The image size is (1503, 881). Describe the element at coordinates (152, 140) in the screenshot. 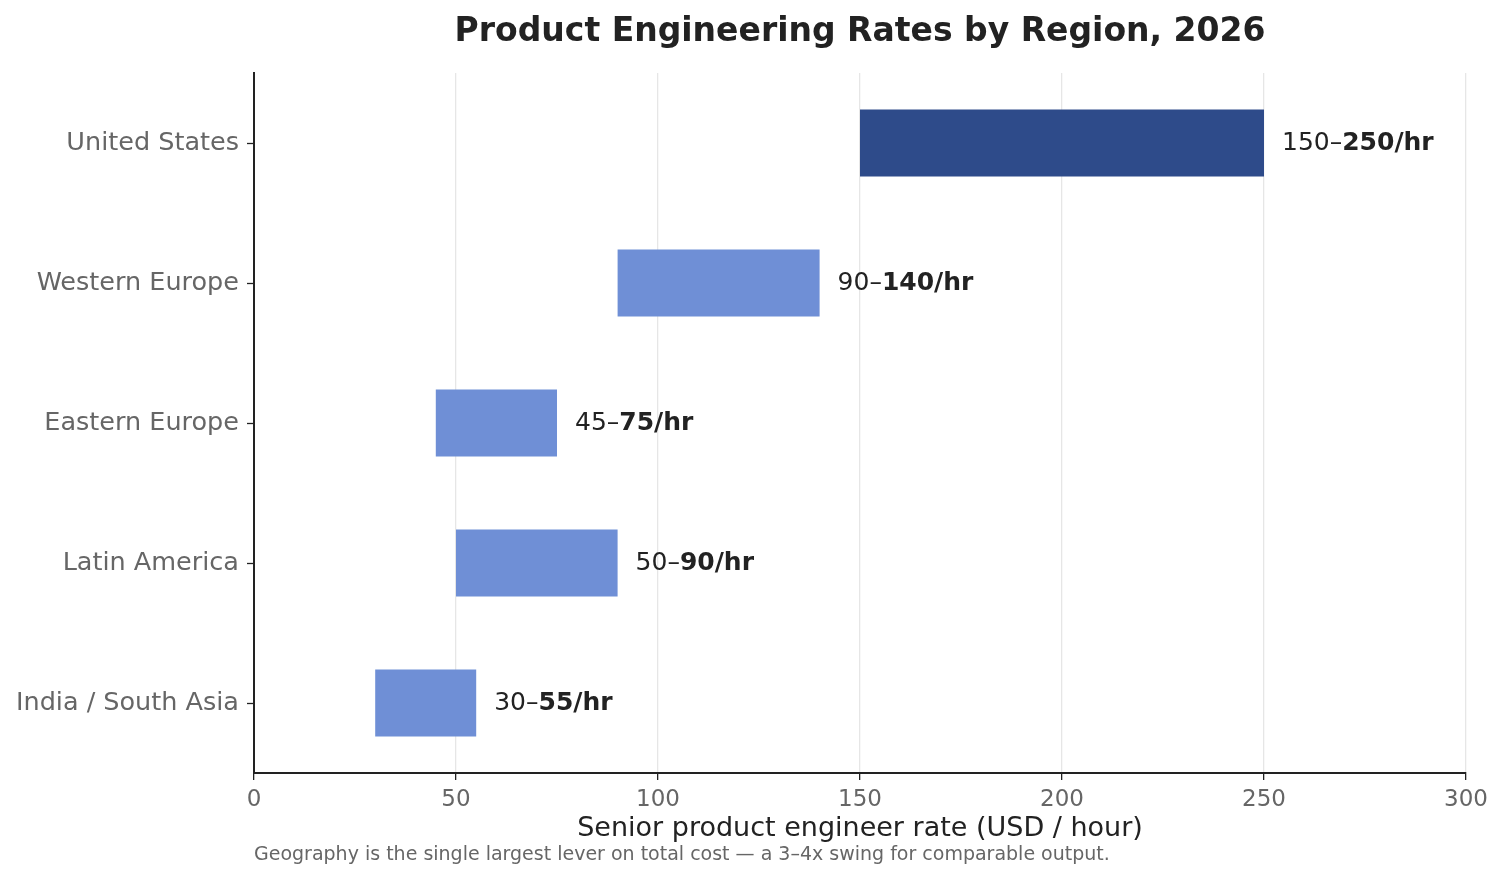

I see `y-tick-label: United States` at that location.